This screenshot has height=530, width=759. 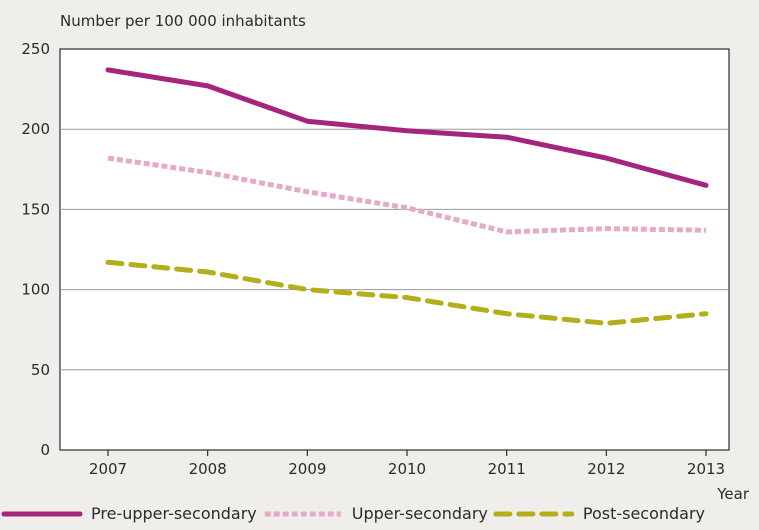 What do you see at coordinates (108, 469) in the screenshot?
I see `x-tick-label: 2007` at bounding box center [108, 469].